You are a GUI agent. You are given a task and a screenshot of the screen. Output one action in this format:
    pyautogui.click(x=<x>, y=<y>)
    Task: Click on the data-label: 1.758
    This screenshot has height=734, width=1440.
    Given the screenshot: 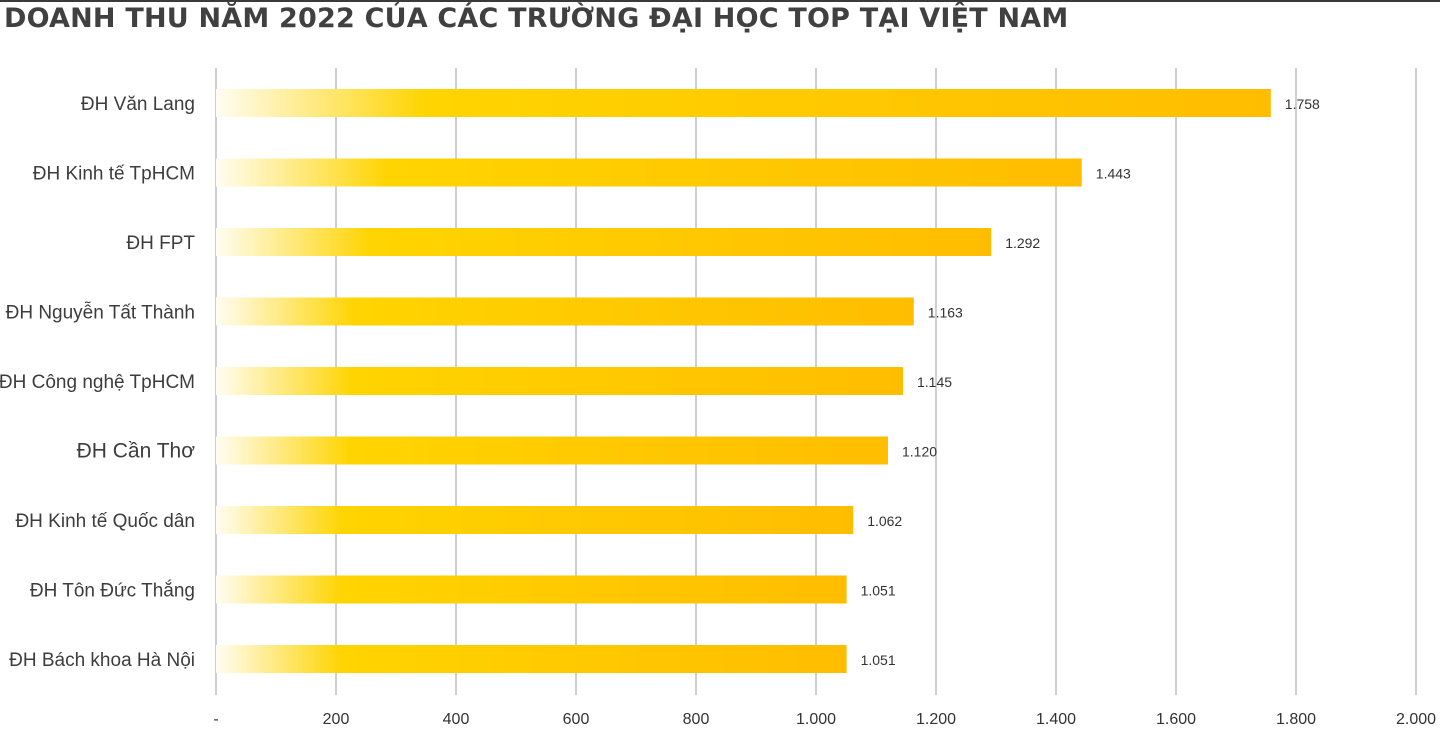 What is the action you would take?
    pyautogui.click(x=1302, y=104)
    